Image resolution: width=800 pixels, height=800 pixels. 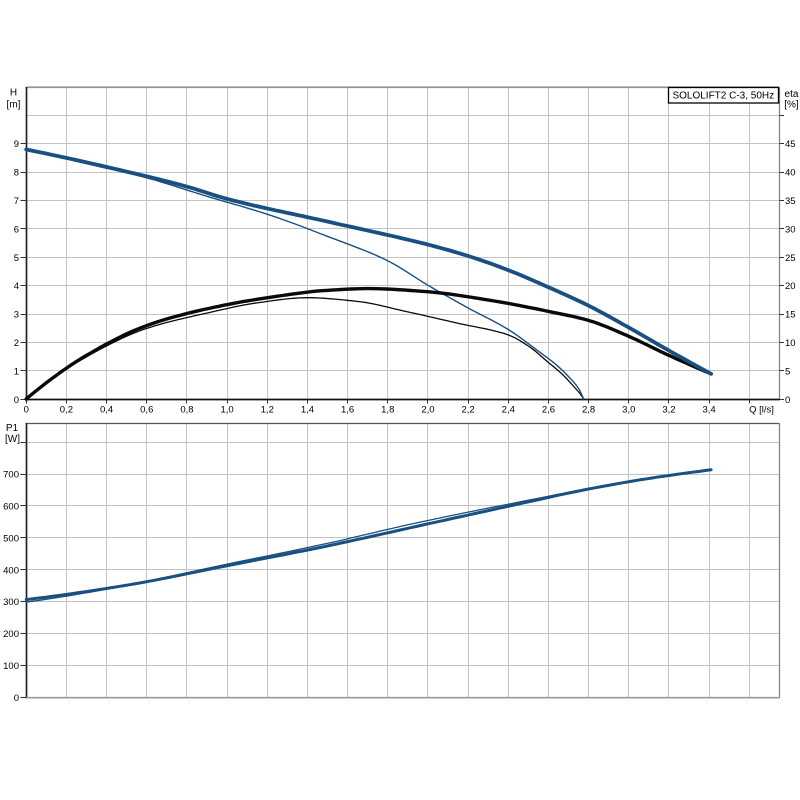 I want to click on svg-text: 2,8, so click(x=588, y=410).